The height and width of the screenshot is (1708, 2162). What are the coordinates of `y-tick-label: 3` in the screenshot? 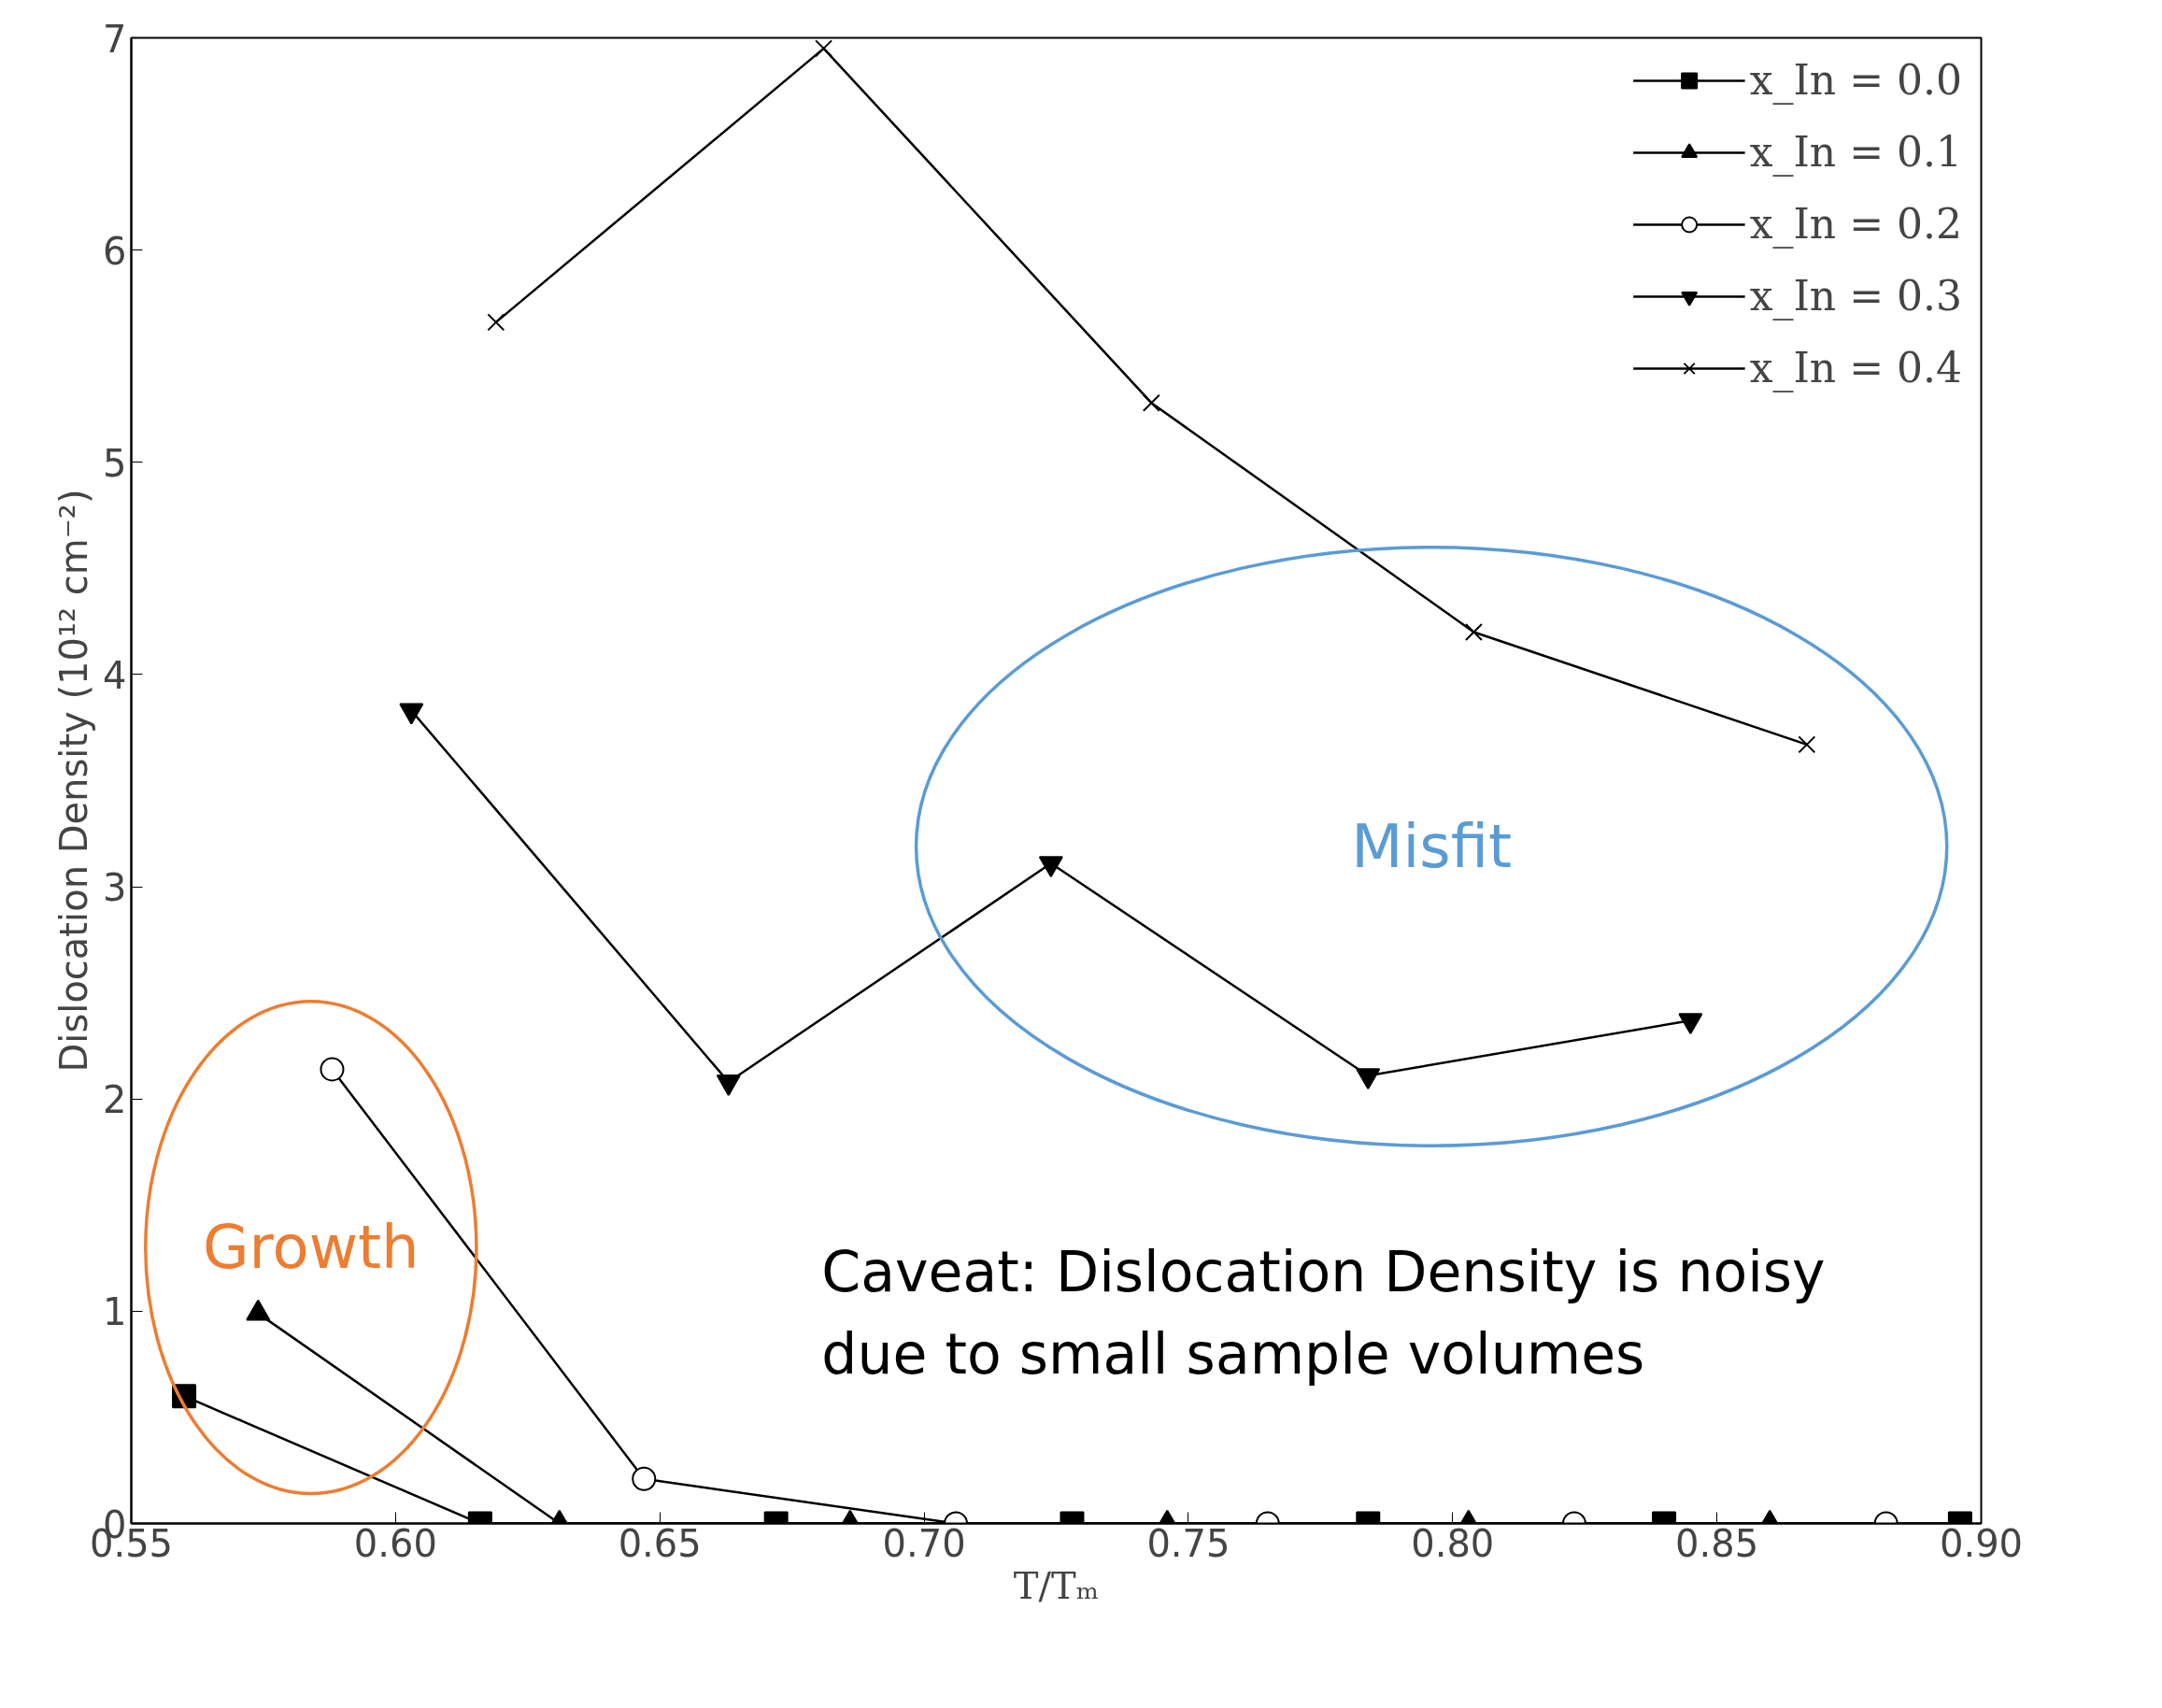 It's located at (115, 888).